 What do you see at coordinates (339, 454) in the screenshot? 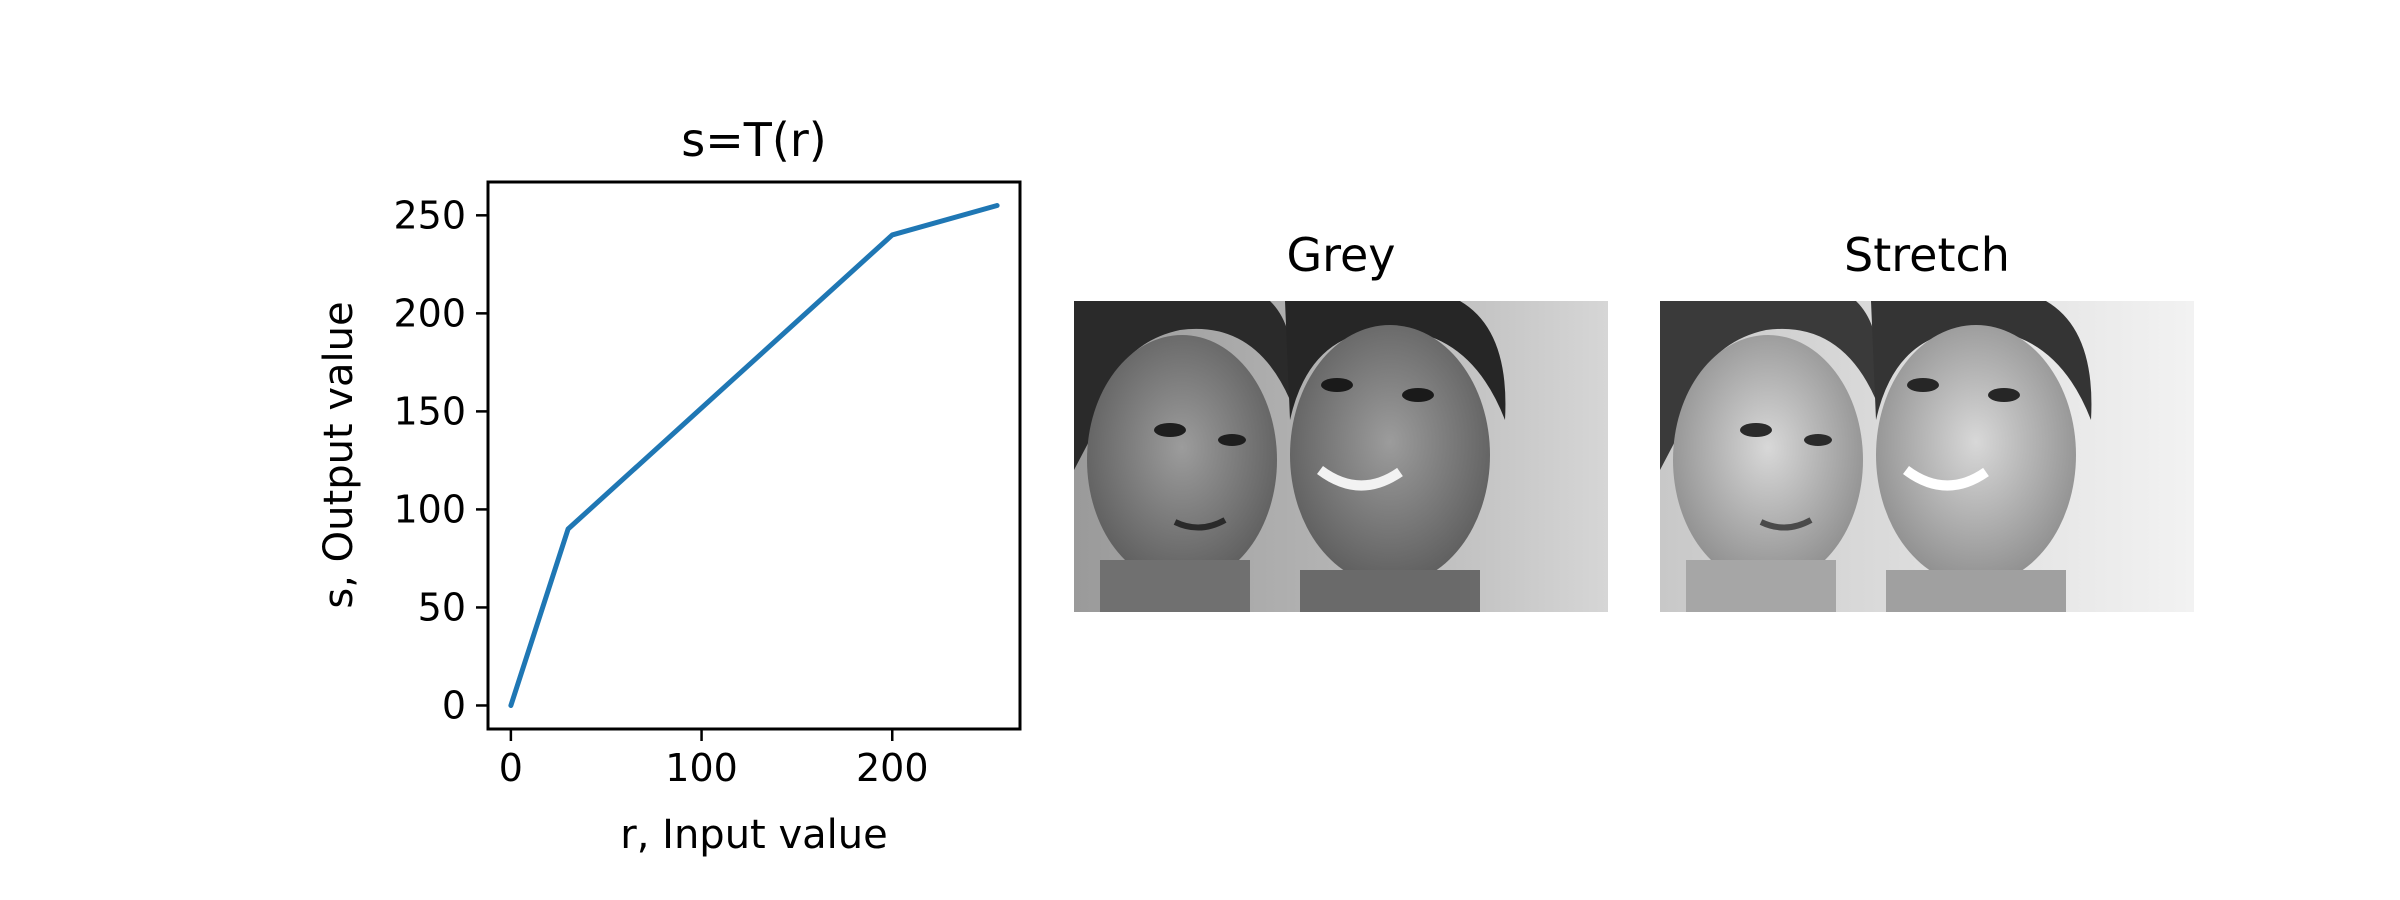
I see `y-axis-label: s, Output value` at bounding box center [339, 454].